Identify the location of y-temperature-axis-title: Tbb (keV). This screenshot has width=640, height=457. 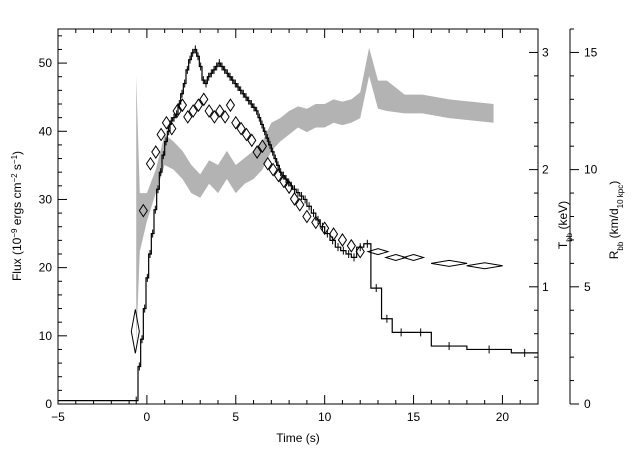
(565, 225).